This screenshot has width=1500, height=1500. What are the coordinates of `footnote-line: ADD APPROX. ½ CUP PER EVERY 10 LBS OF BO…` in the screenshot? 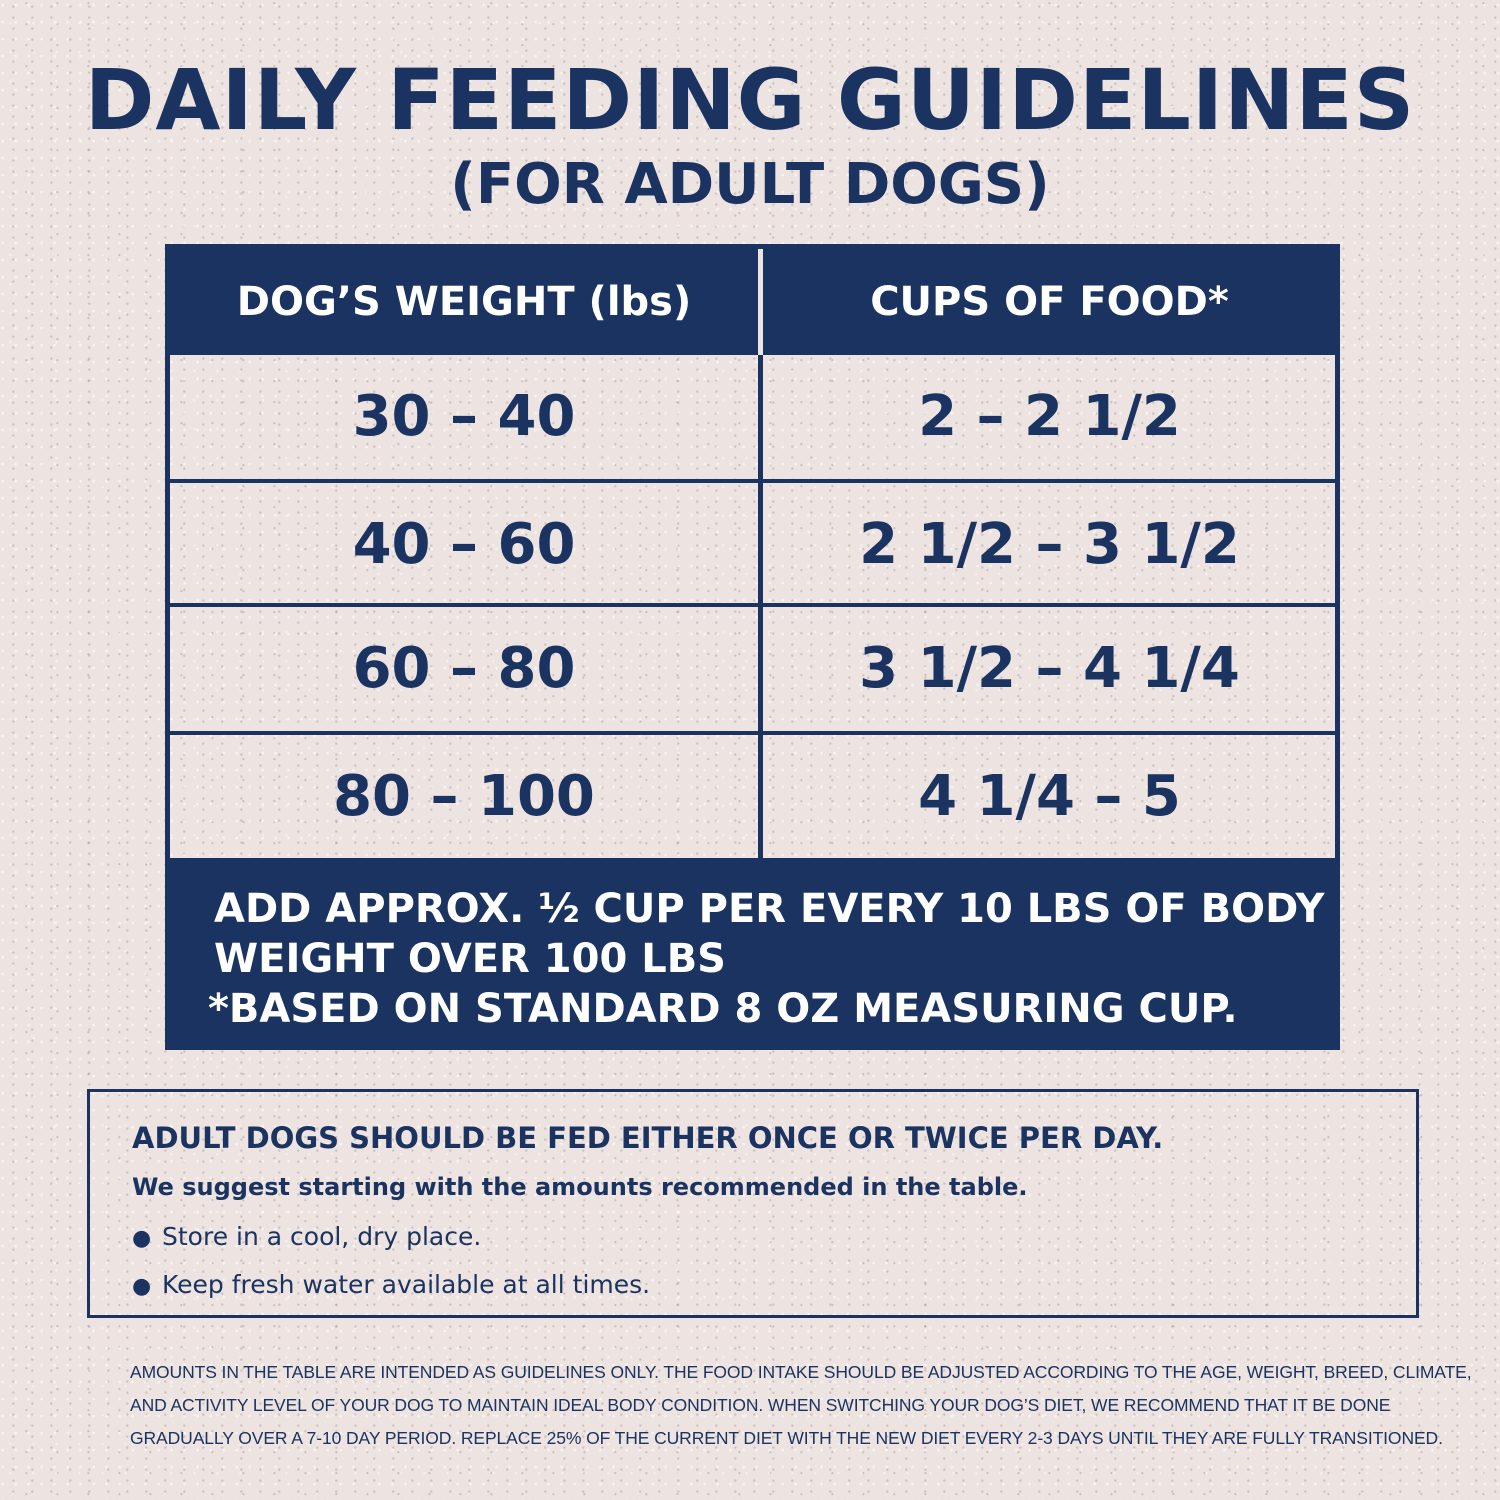 It's located at (769, 909).